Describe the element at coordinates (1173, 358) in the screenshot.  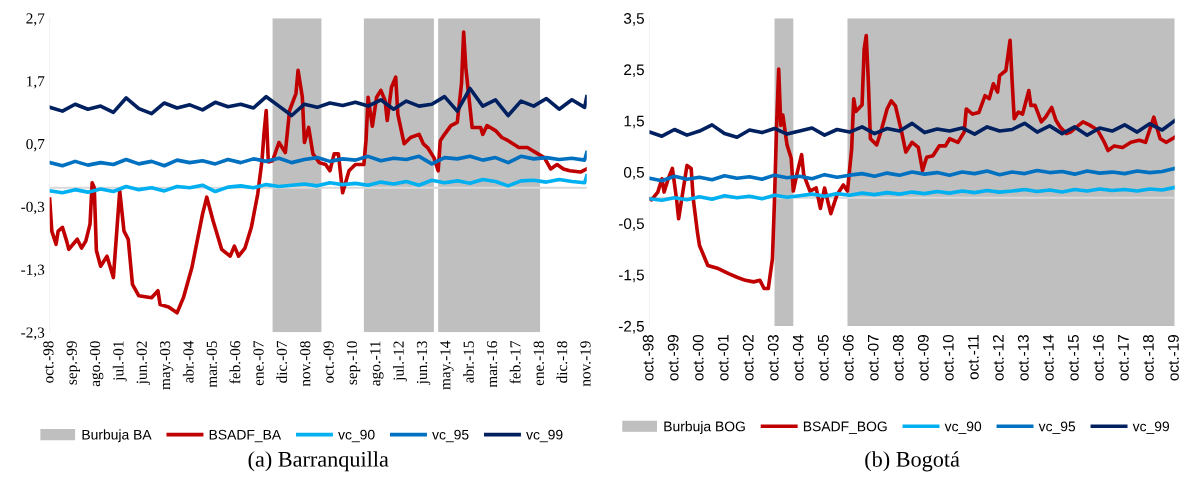
I see `x-tick-label: oct.-19` at that location.